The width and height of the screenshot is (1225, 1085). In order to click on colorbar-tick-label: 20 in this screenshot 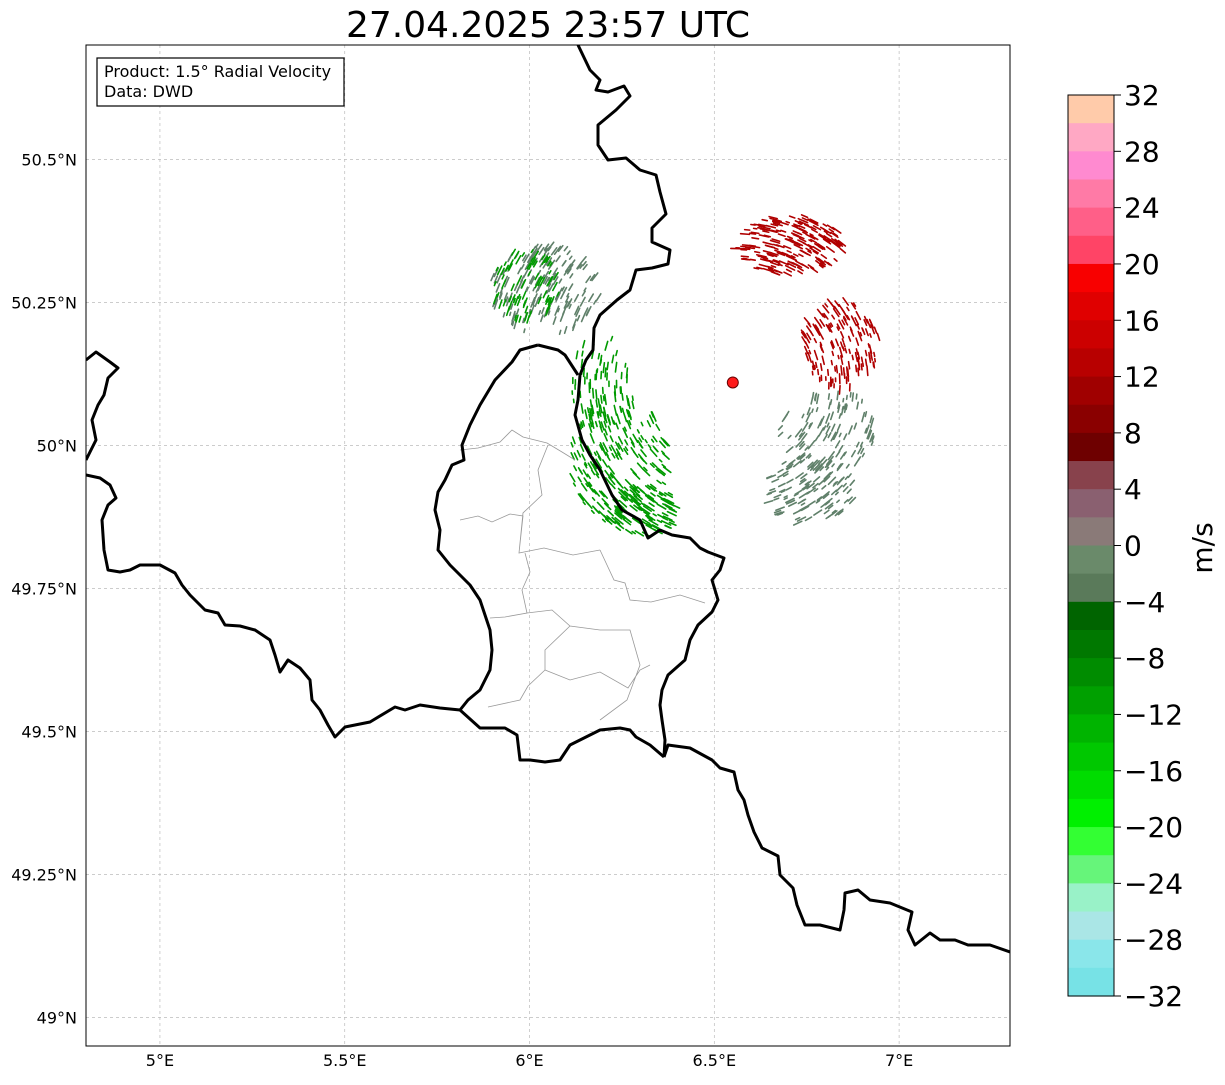, I will do `click(1142, 264)`.